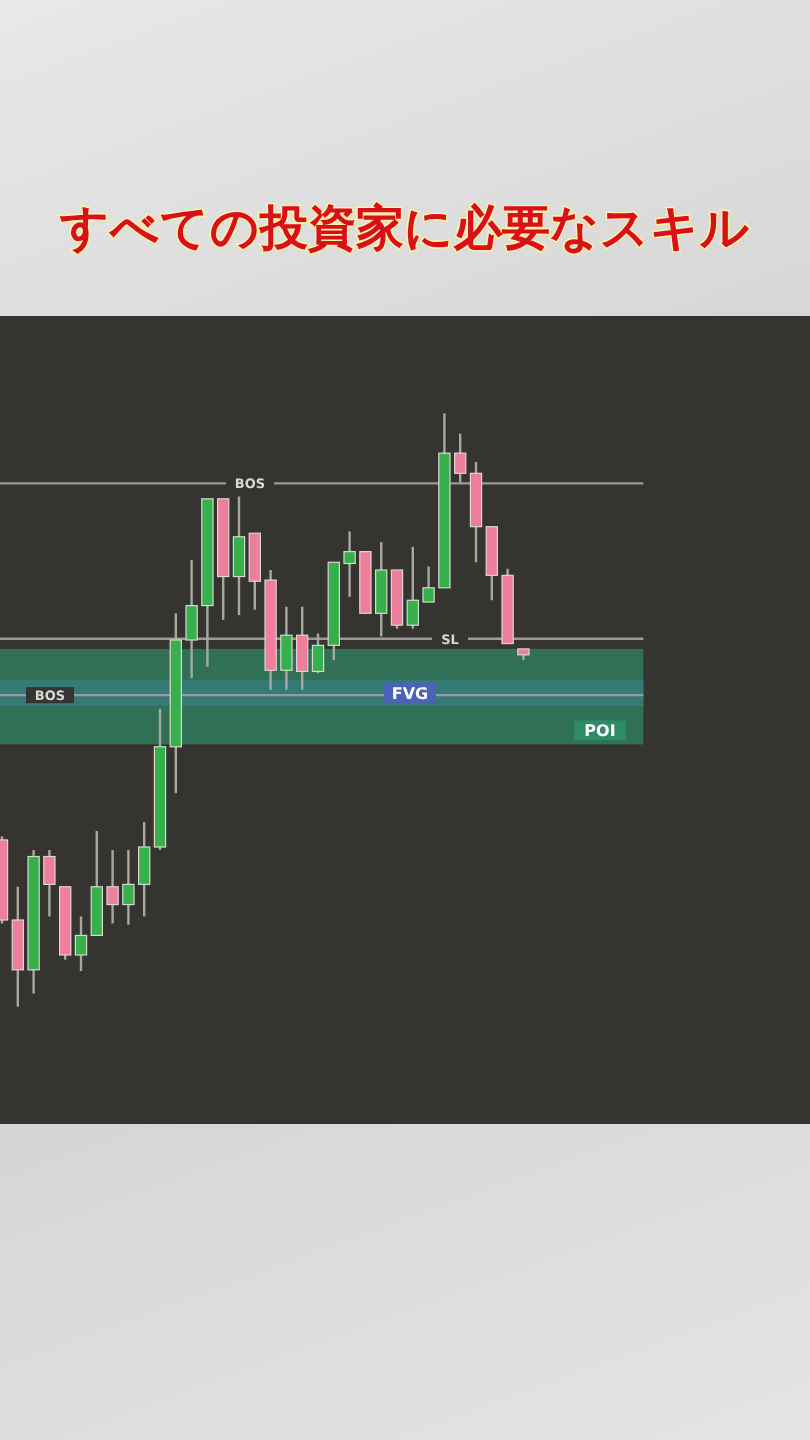 The image size is (810, 1440). I want to click on title: すべての投資家に必要なスキル, so click(405, 228).